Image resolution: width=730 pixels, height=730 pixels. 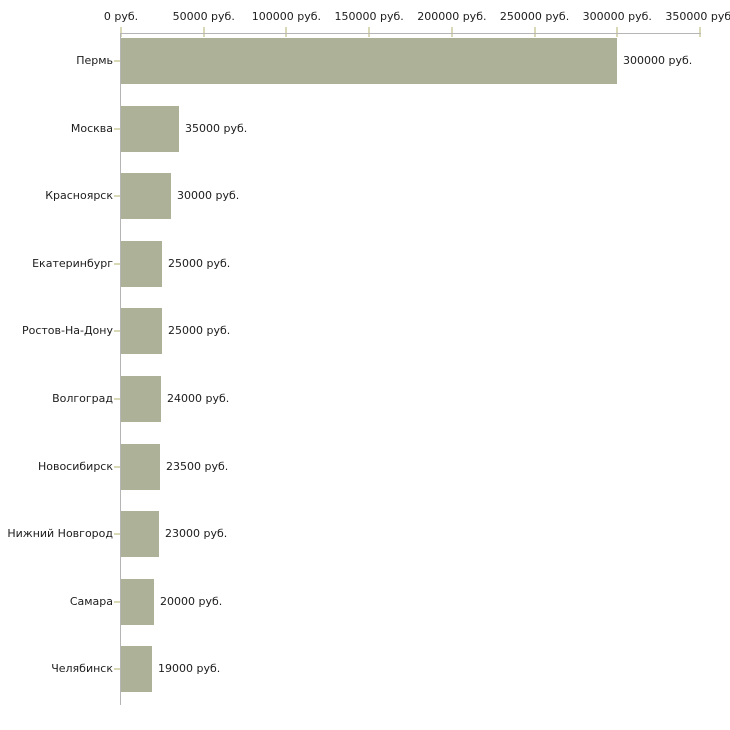 I want to click on category-label: Самара, so click(x=91, y=601).